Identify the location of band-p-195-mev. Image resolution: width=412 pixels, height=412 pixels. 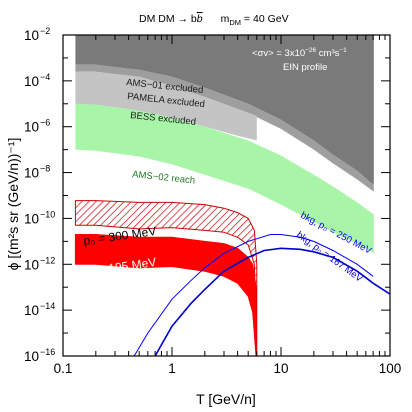
(165, 295).